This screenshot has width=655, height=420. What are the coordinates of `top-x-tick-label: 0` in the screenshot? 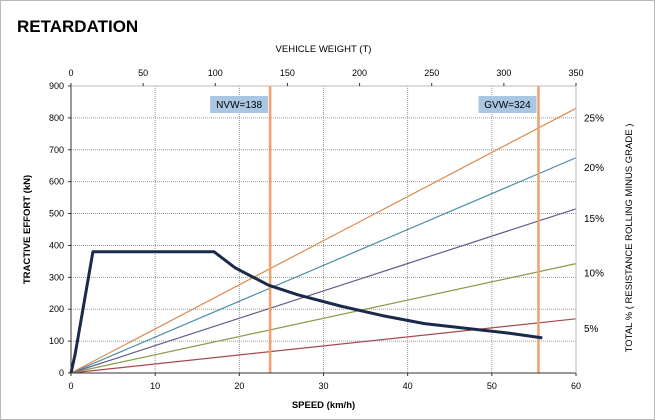 It's located at (70, 73).